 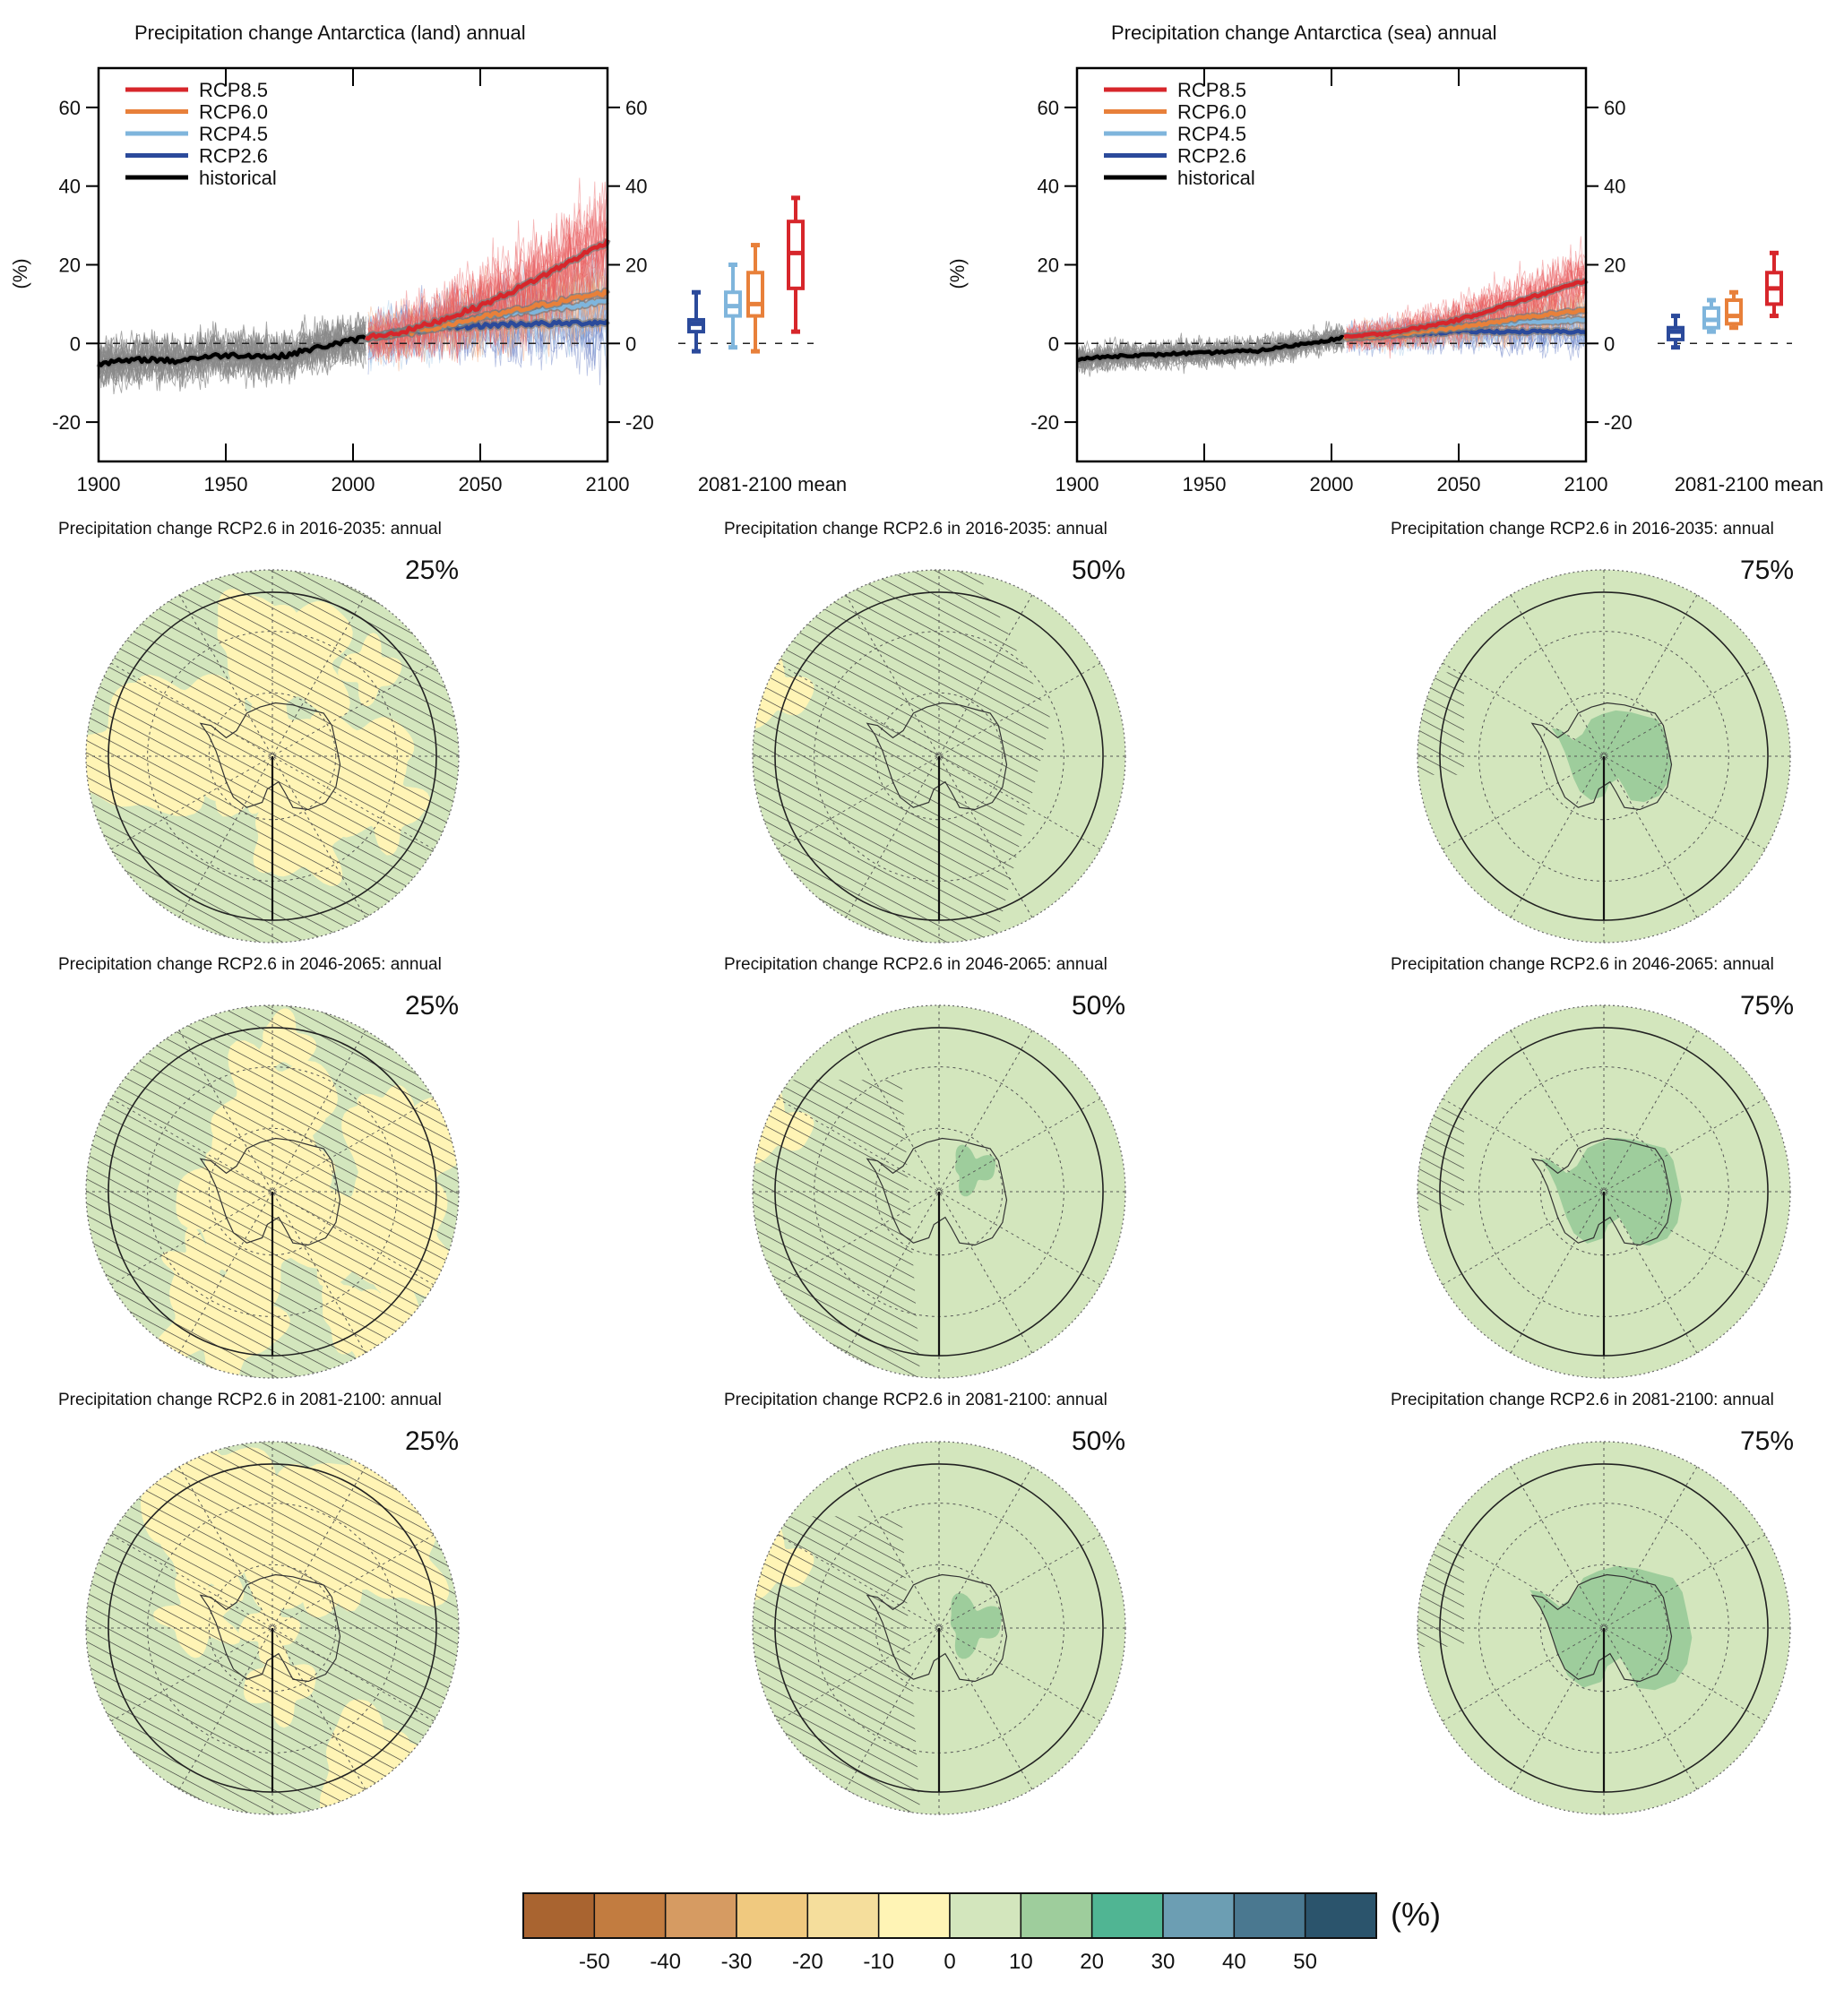 I want to click on legend-label: RCP4.5, so click(x=233, y=134).